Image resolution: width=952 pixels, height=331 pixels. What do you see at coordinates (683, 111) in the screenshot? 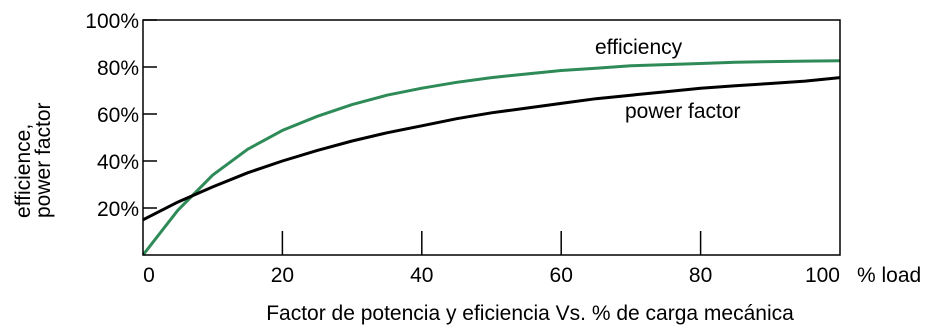
I see `series-label-power-factor: power factor` at bounding box center [683, 111].